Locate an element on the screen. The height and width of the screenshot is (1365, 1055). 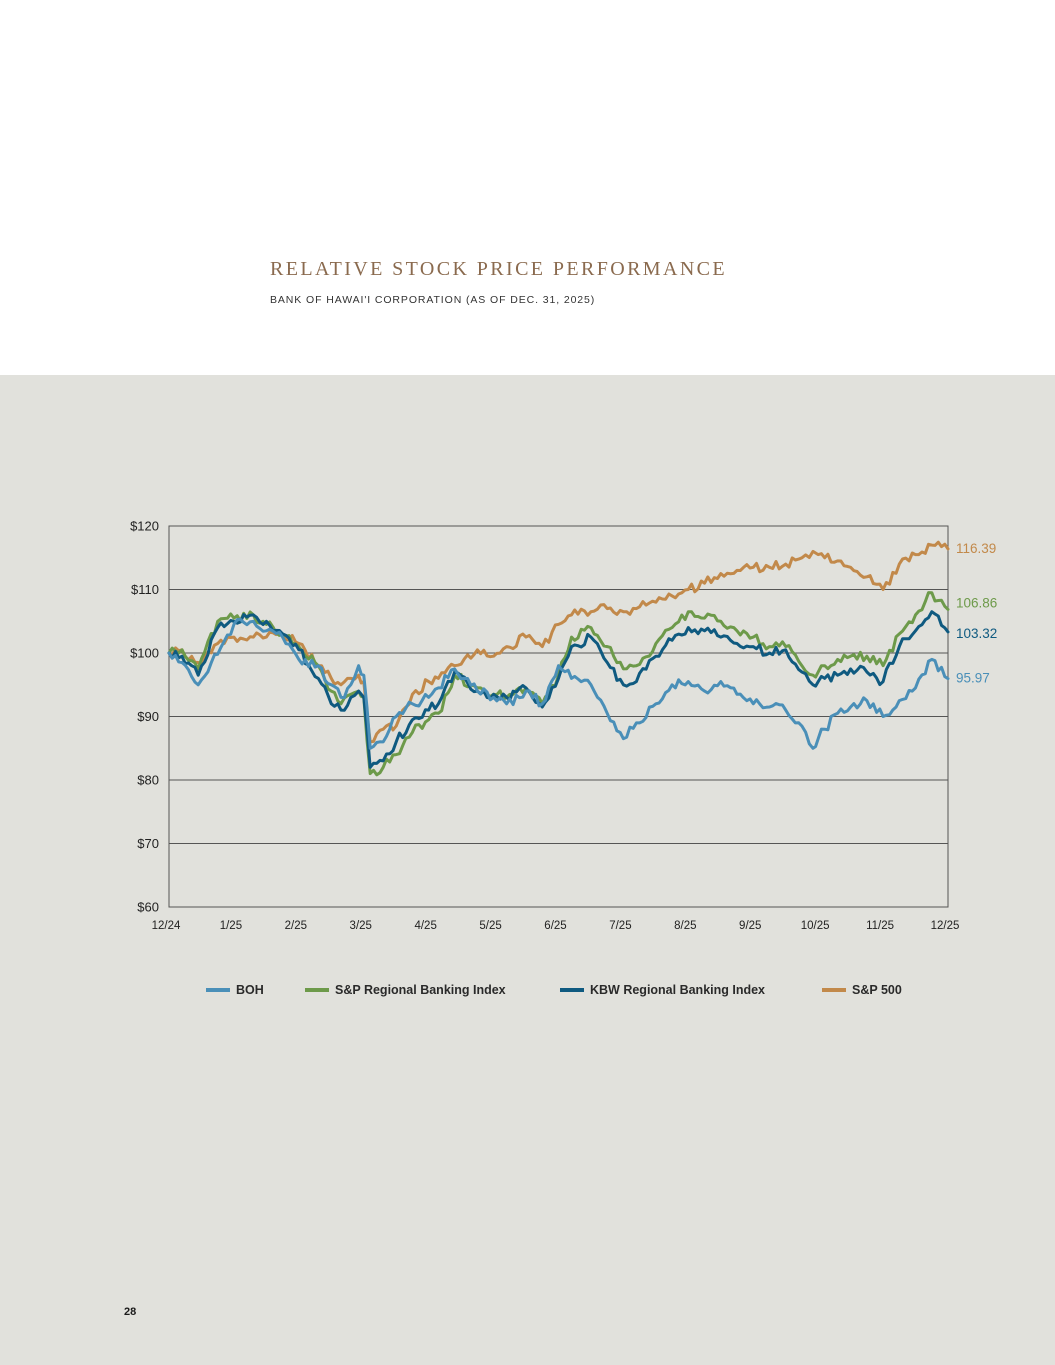
legend-label-sp500: S&P 500 is located at coordinates (877, 990).